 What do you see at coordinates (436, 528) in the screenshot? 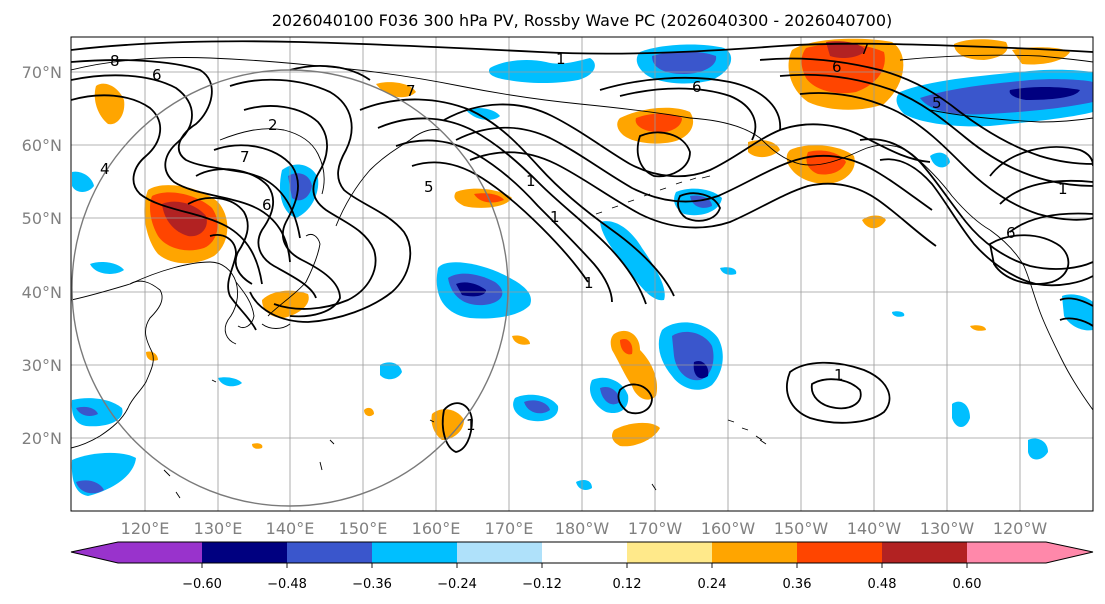
I see `lon-label: 160°E` at bounding box center [436, 528].